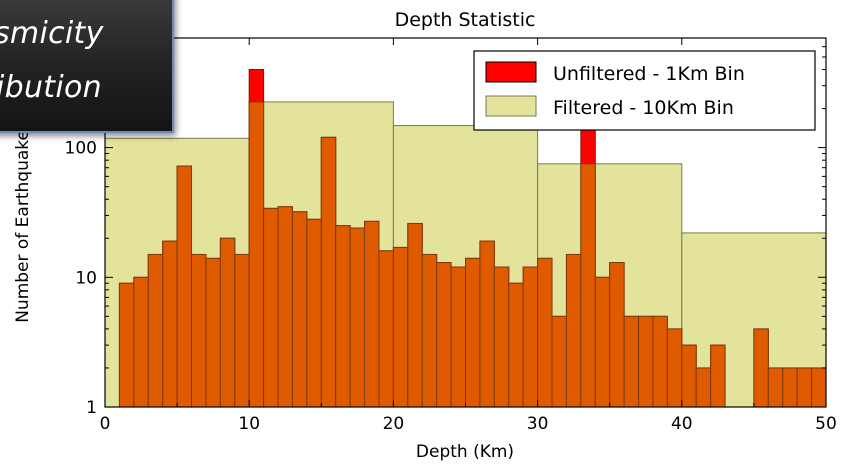  I want to click on x-tick-label: 10, so click(249, 424).